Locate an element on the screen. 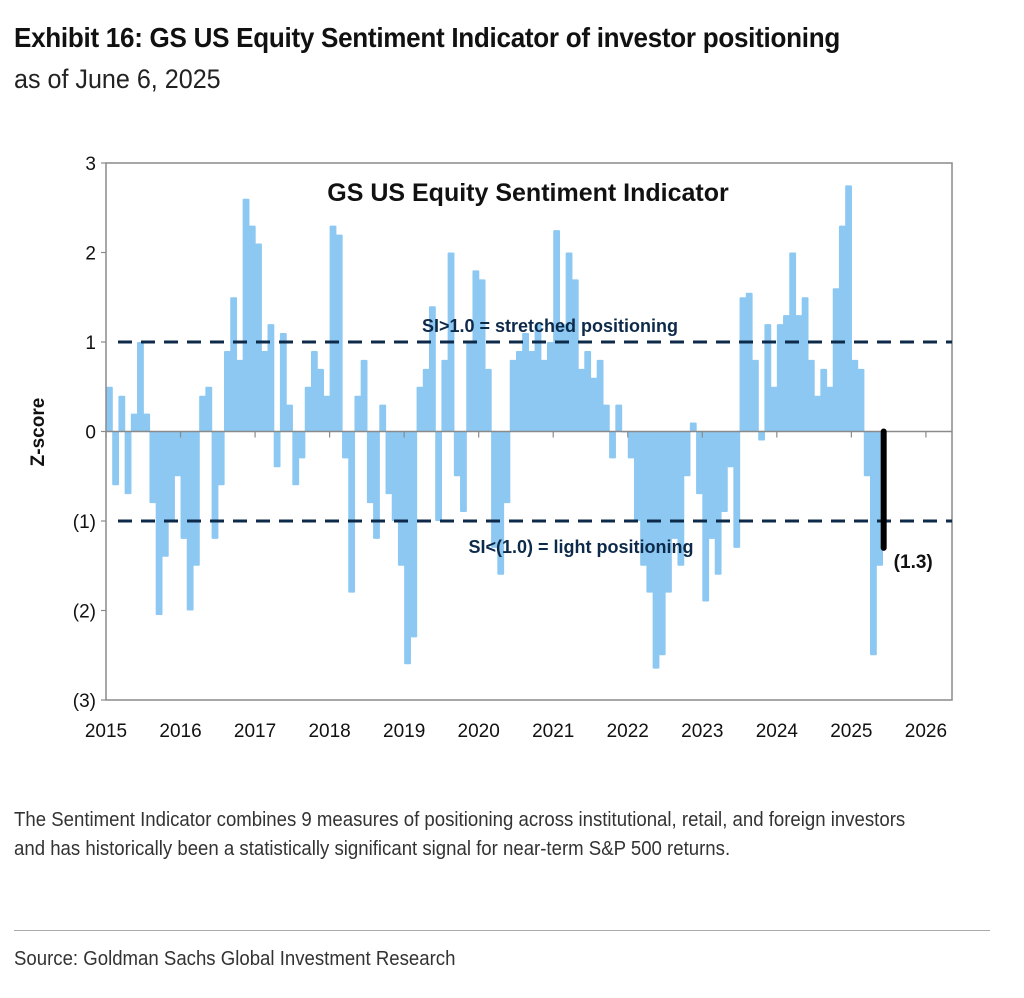 This screenshot has width=1024, height=998. x-tick-label: 2025 is located at coordinates (851, 731).